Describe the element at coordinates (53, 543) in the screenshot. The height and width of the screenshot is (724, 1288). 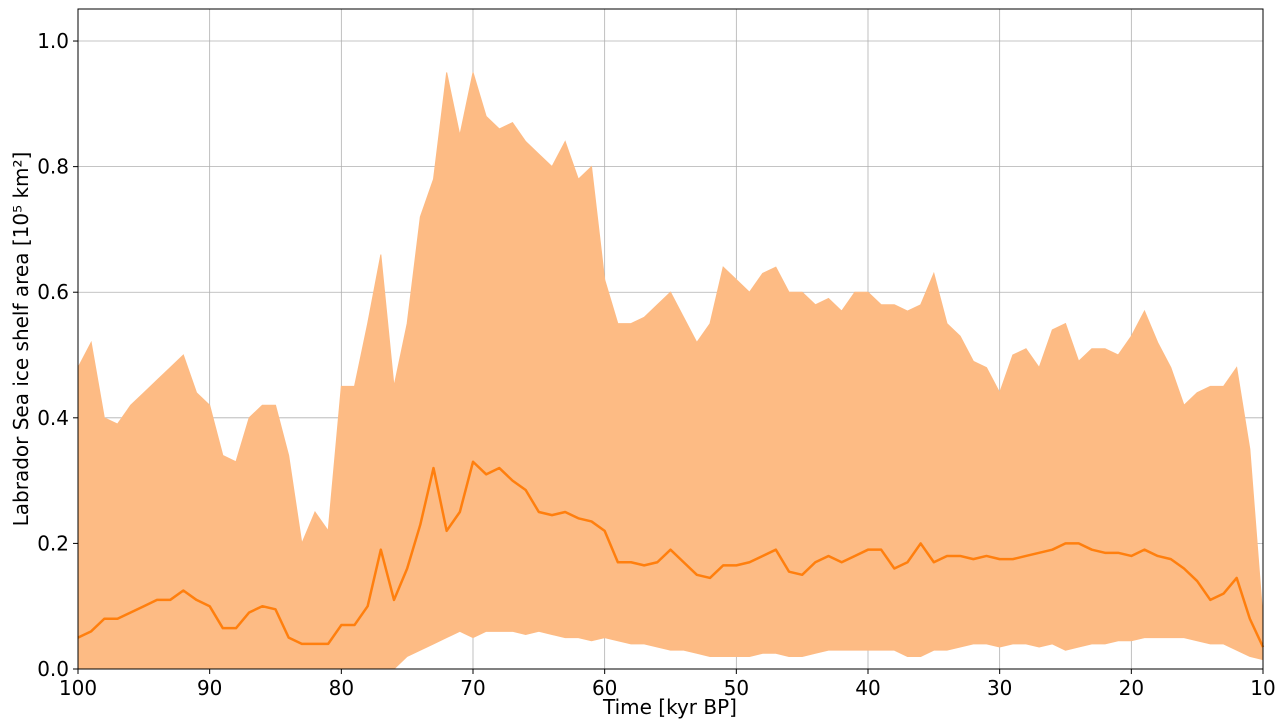
I see `y-tick-label: 0.2` at that location.